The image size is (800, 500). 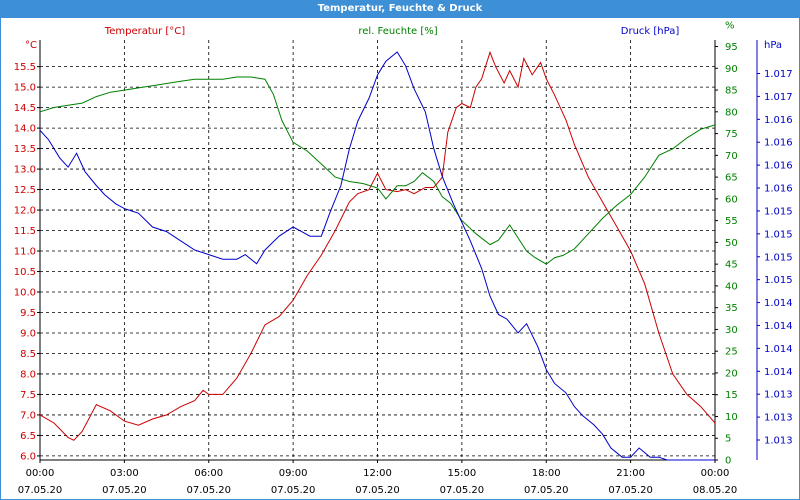 I want to click on temperature-tick-label: 6.0, so click(x=28, y=456).